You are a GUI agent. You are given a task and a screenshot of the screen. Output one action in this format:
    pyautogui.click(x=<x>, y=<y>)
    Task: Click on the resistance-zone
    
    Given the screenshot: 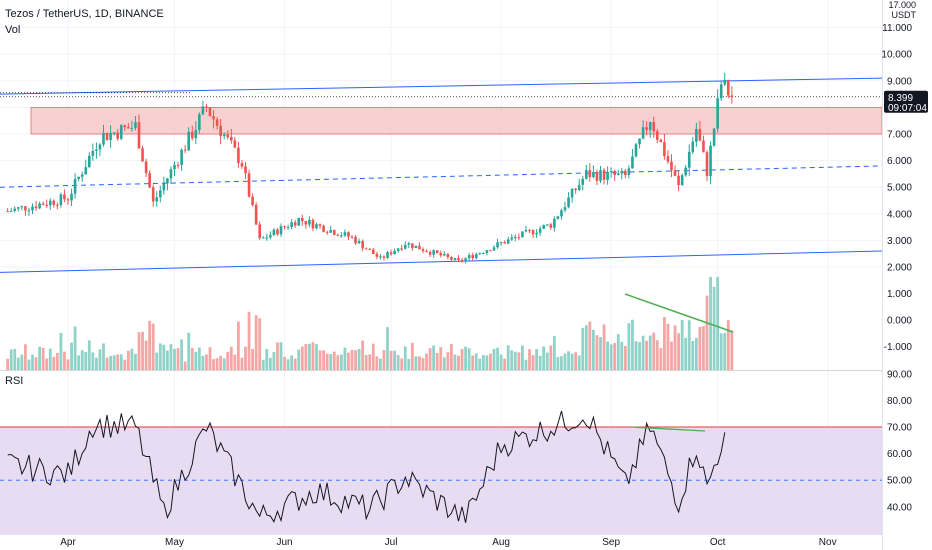 What is the action you would take?
    pyautogui.click(x=456, y=121)
    